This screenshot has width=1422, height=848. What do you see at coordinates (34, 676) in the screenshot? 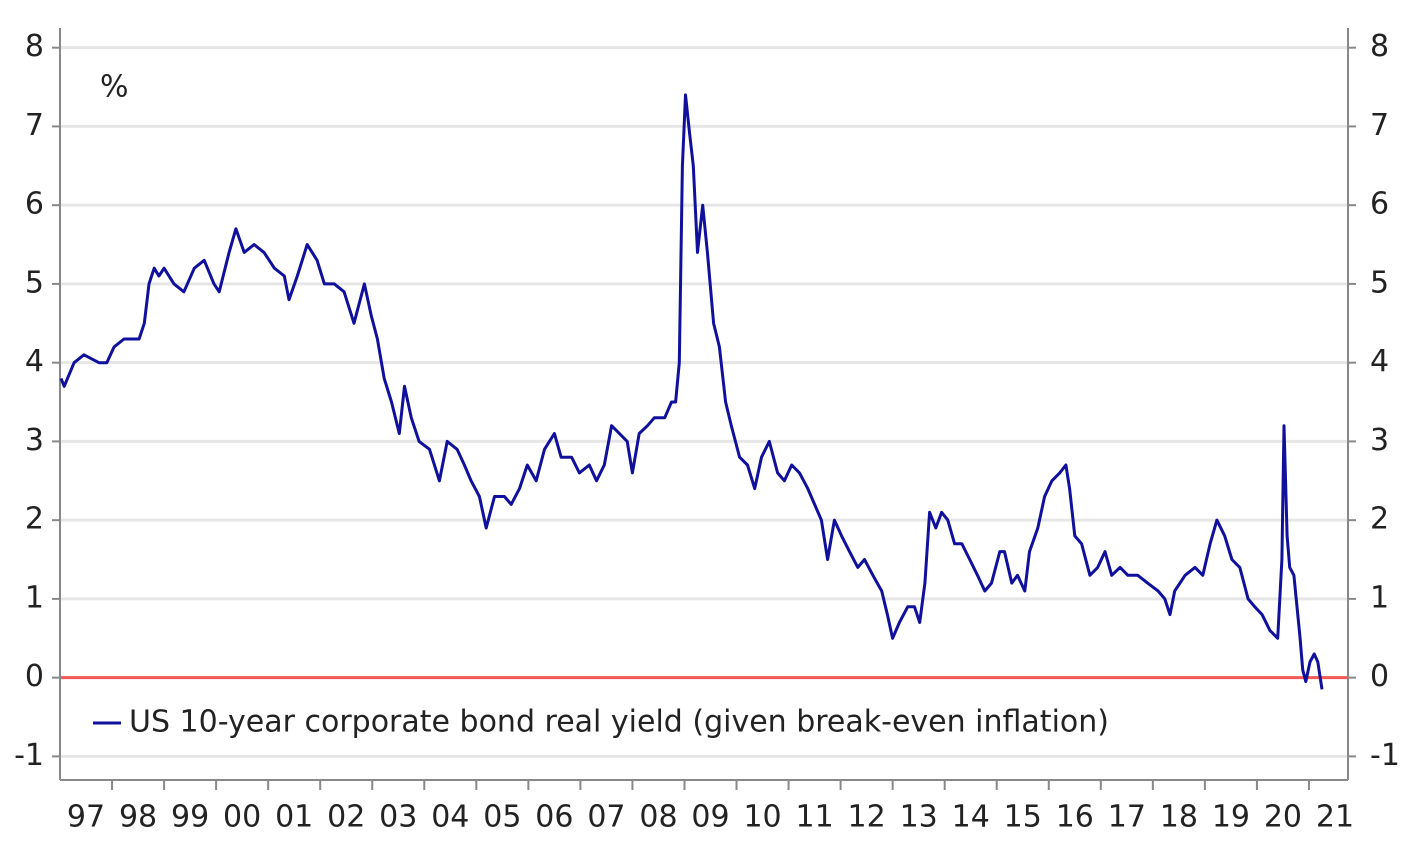
I see `y-tick-label: 0` at bounding box center [34, 676].